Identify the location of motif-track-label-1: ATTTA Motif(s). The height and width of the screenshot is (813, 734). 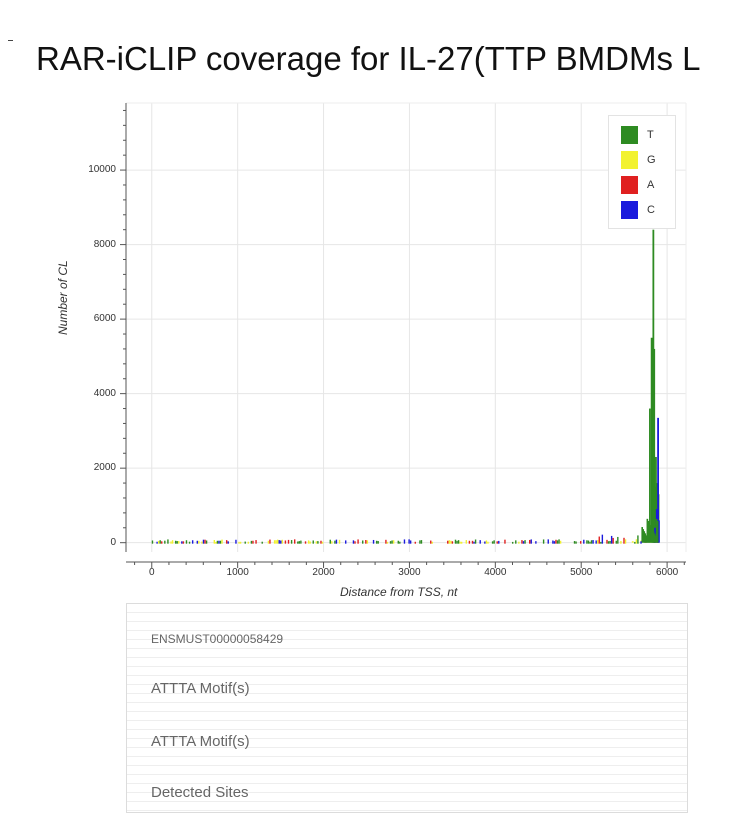
(200, 688).